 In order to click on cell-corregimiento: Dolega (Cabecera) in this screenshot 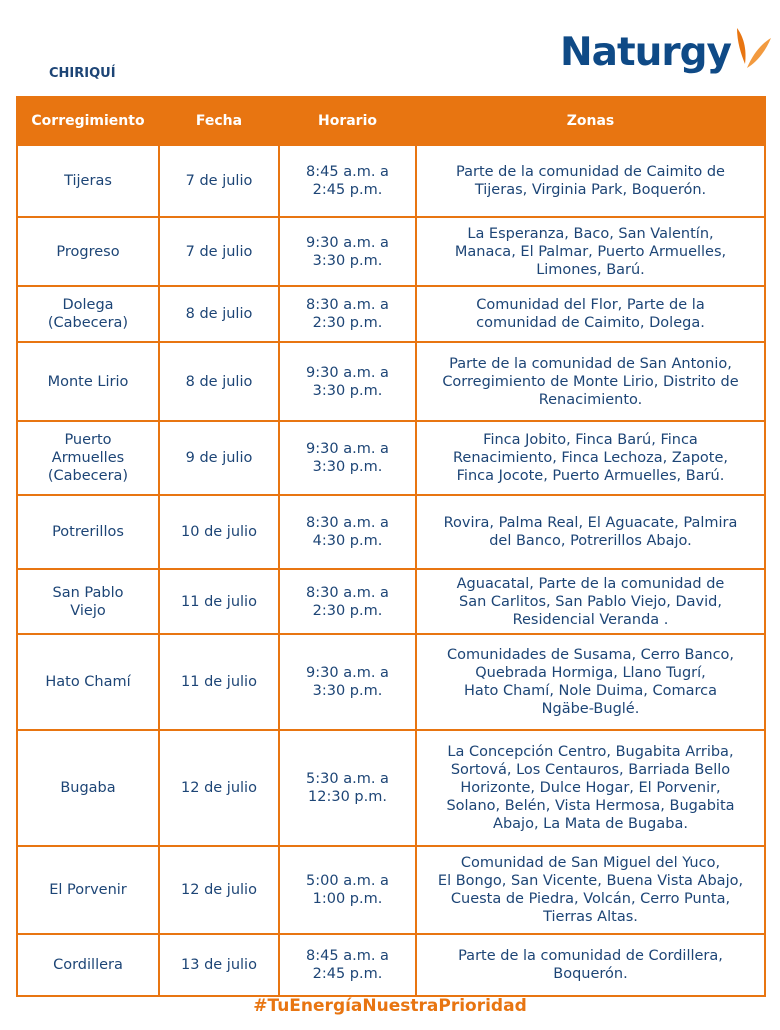, I will do `click(88, 314)`.